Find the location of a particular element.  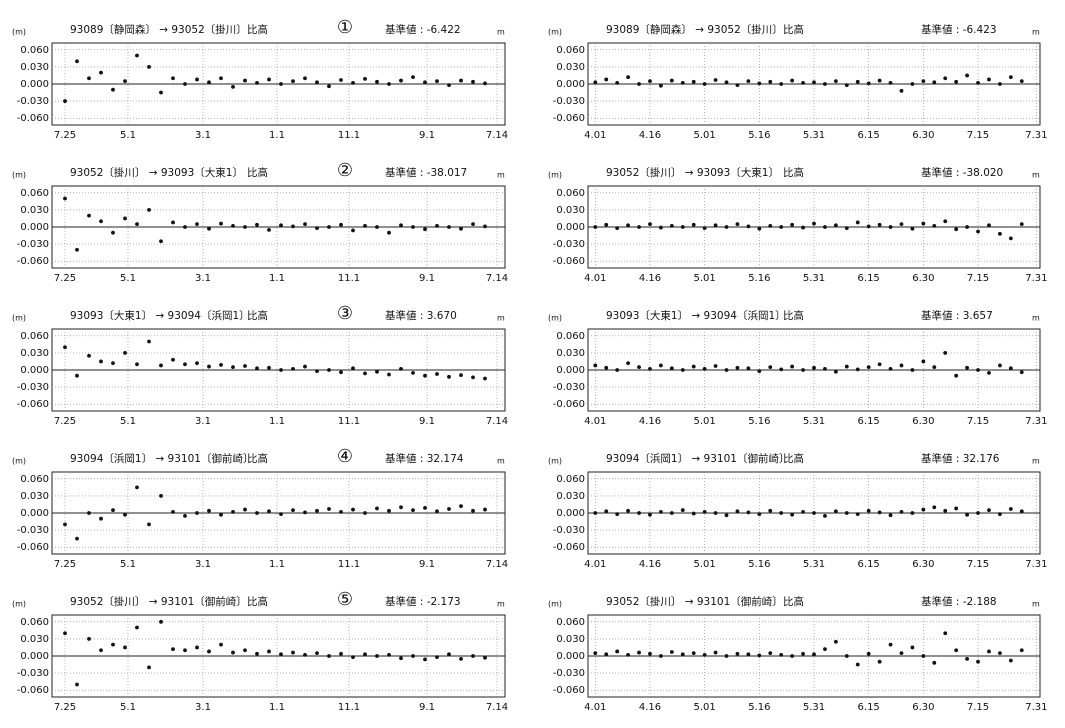

y-tick-label: 0.000 is located at coordinates (34, 370).